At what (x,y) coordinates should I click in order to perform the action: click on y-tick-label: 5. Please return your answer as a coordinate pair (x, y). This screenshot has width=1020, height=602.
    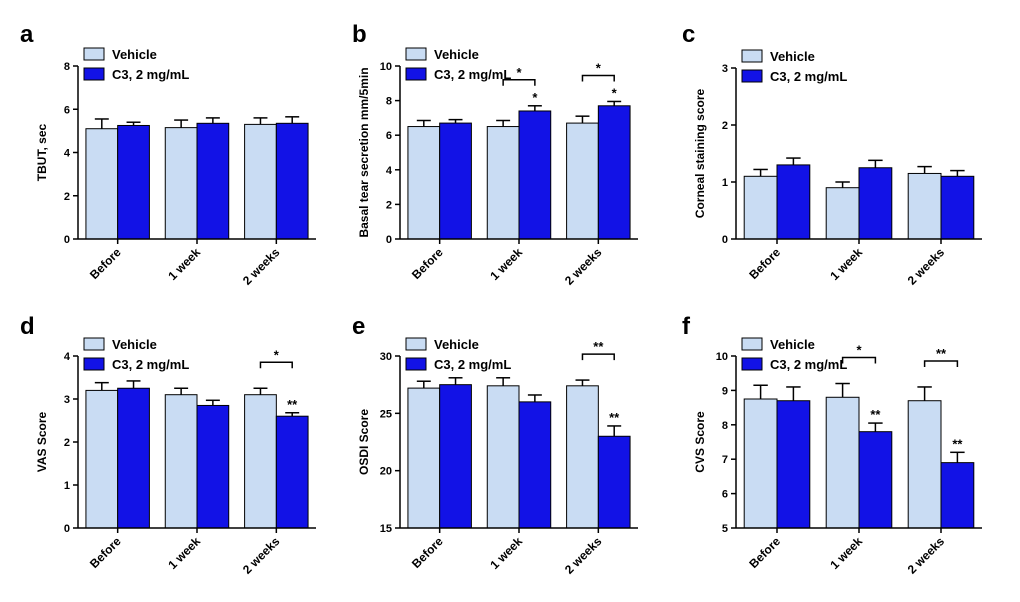
    Looking at the image, I should click on (725, 529).